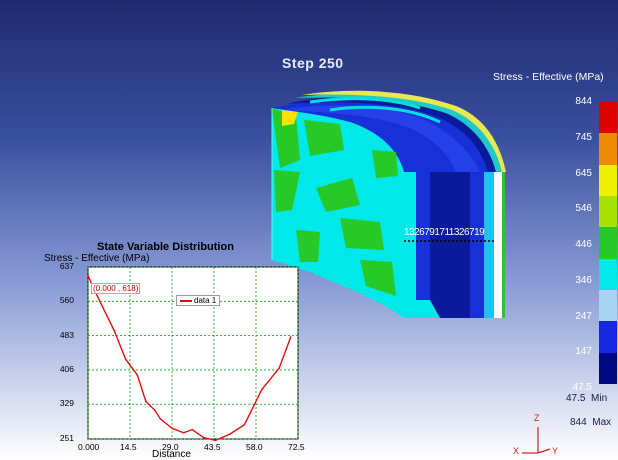 The height and width of the screenshot is (460, 618). I want to click on legend-tick-label: 47.5, so click(582, 387).